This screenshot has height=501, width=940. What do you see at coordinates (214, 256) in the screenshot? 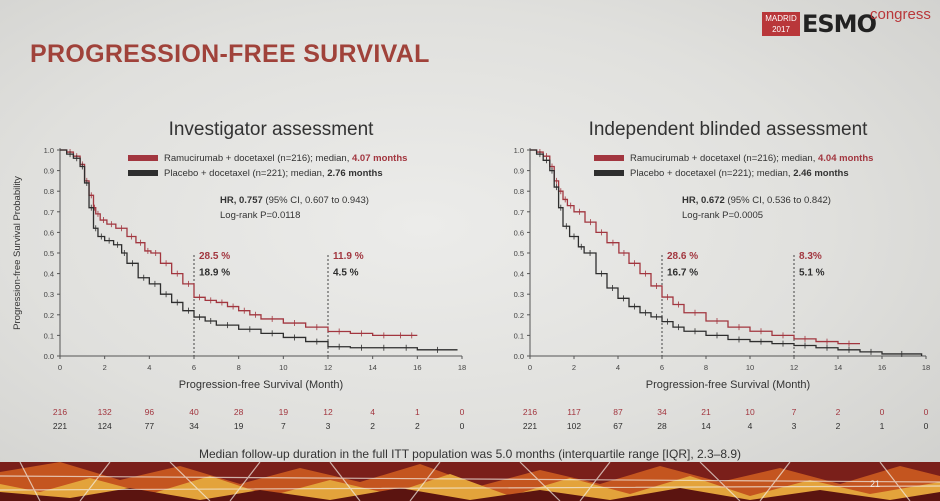
I see `annotation-upper: 28.5 %` at bounding box center [214, 256].